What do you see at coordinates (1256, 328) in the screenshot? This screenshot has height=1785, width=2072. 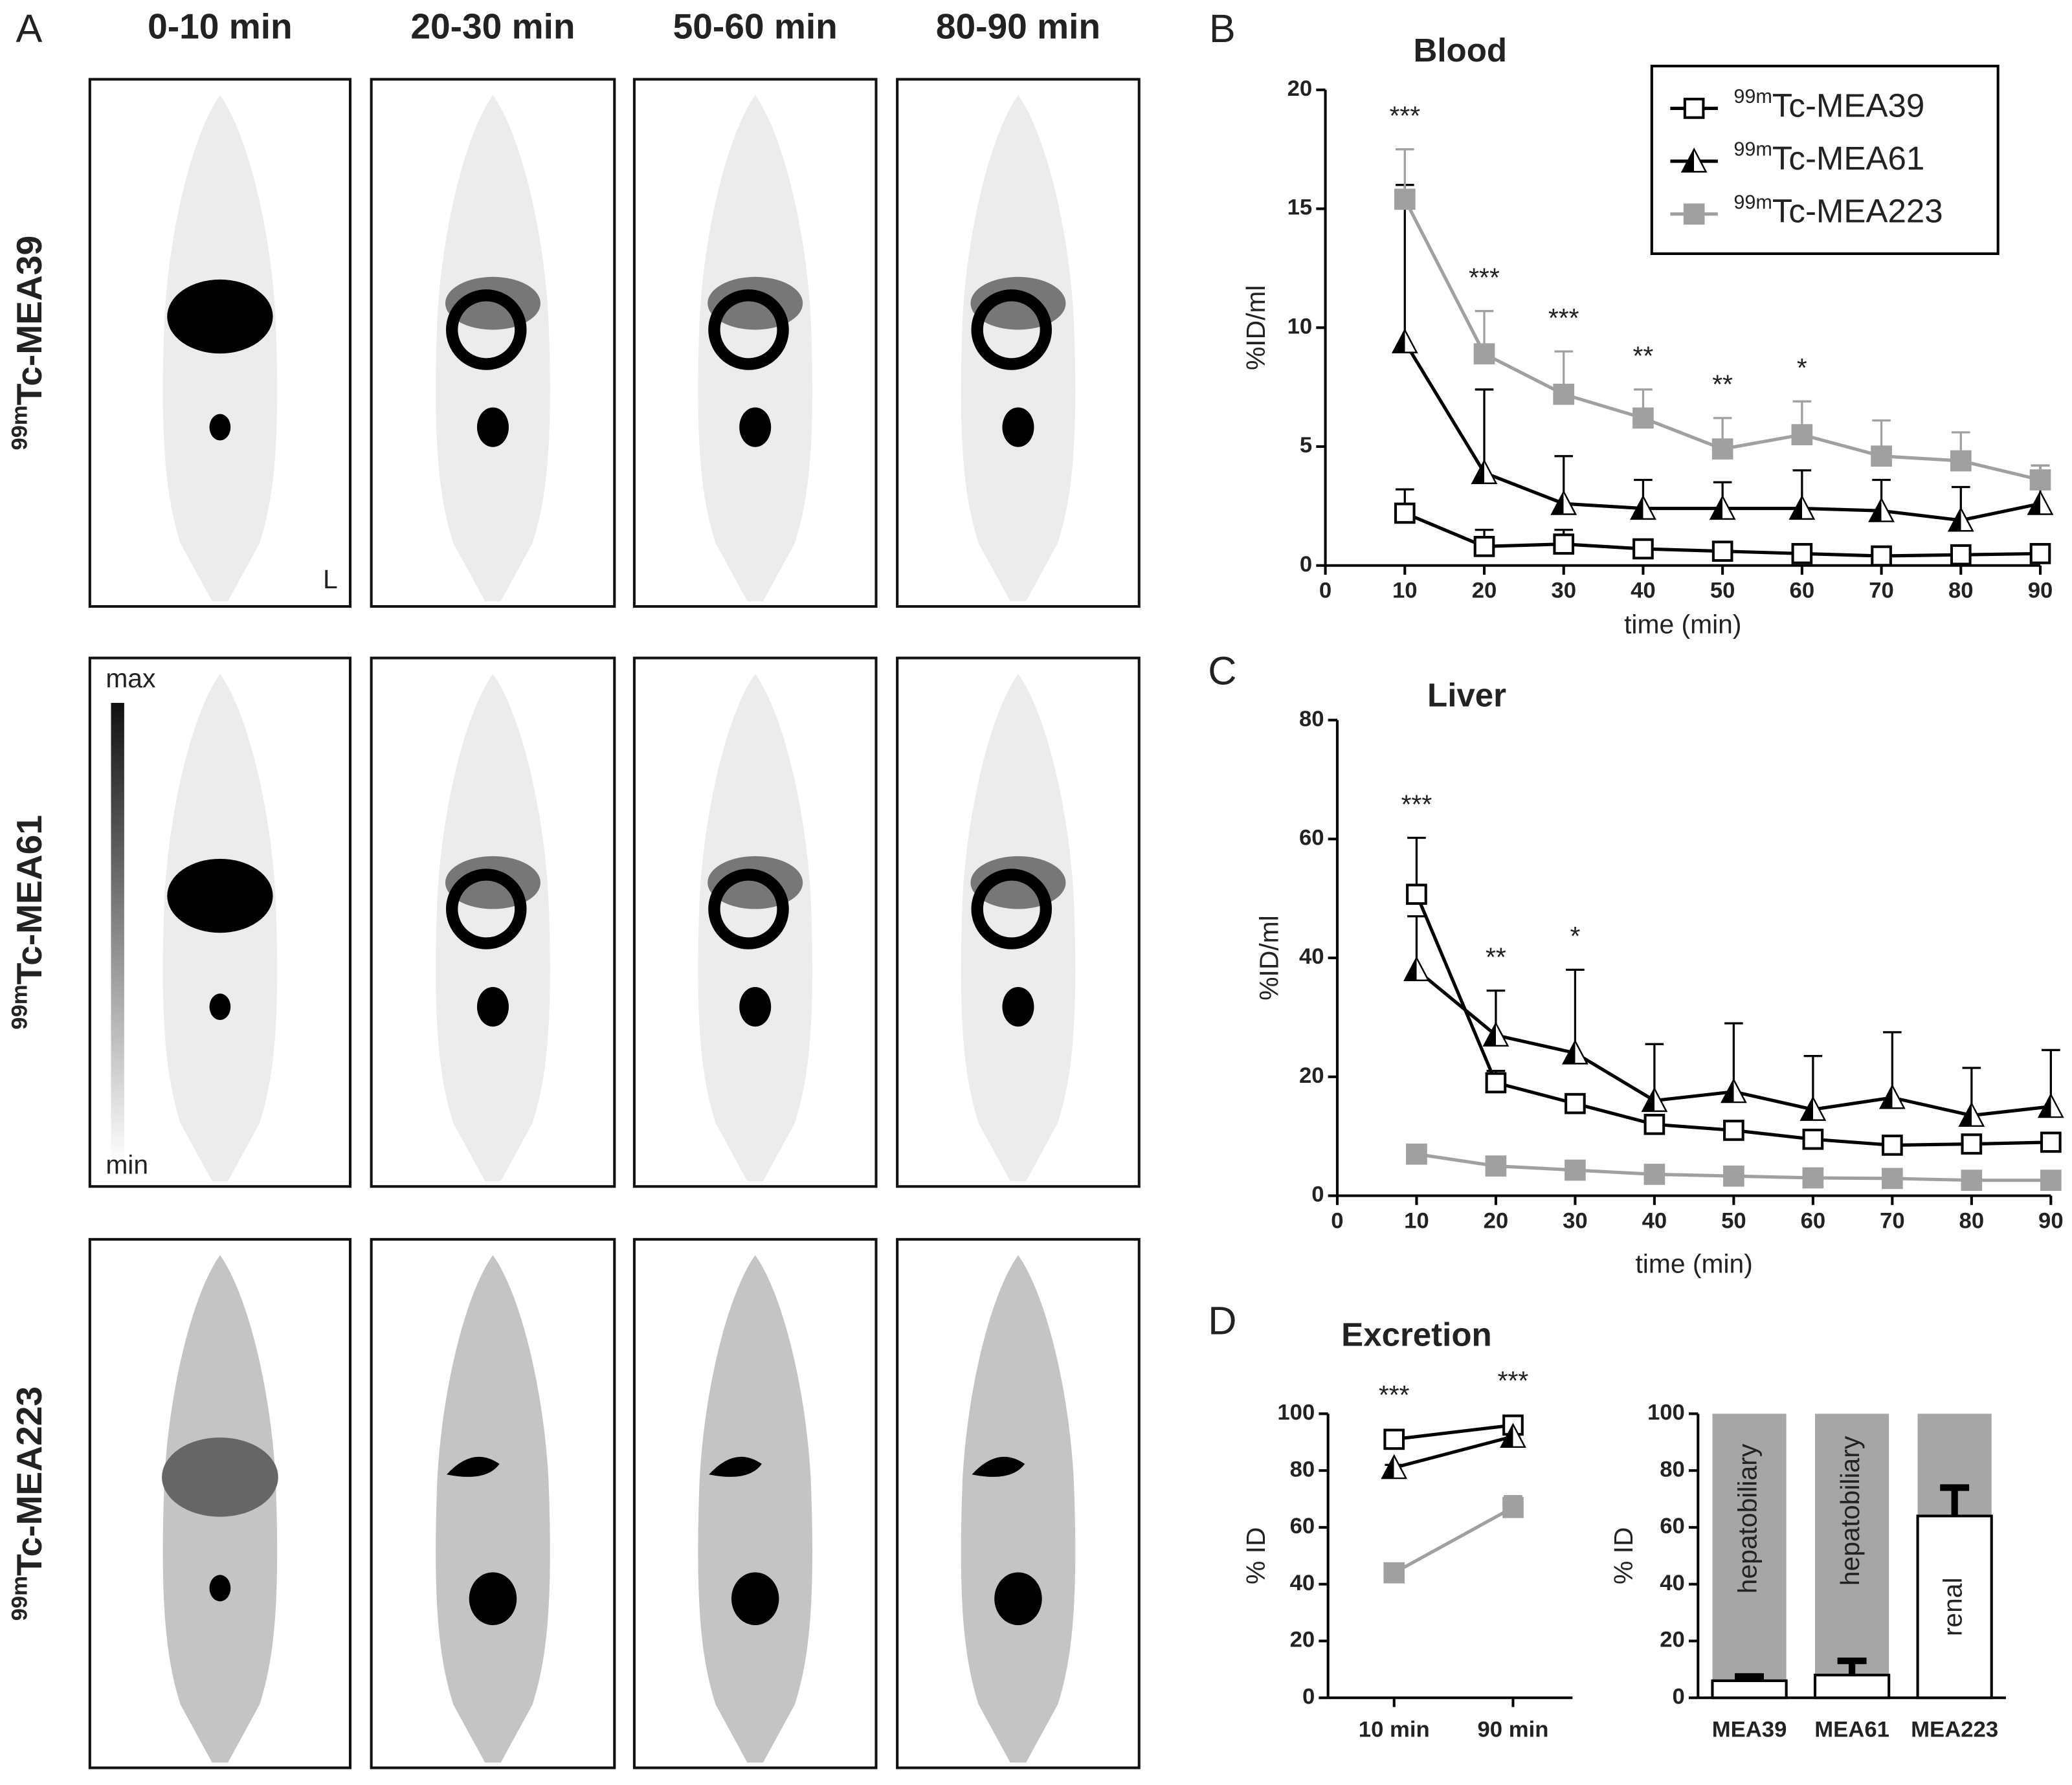 I see `y-axis-label: %ID/ml` at bounding box center [1256, 328].